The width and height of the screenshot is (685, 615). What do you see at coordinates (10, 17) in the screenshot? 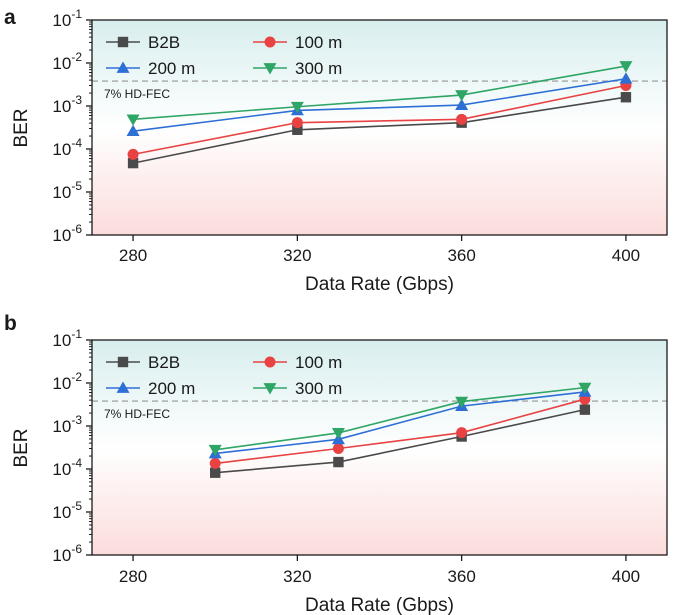
I see `panel-letter: a` at bounding box center [10, 17].